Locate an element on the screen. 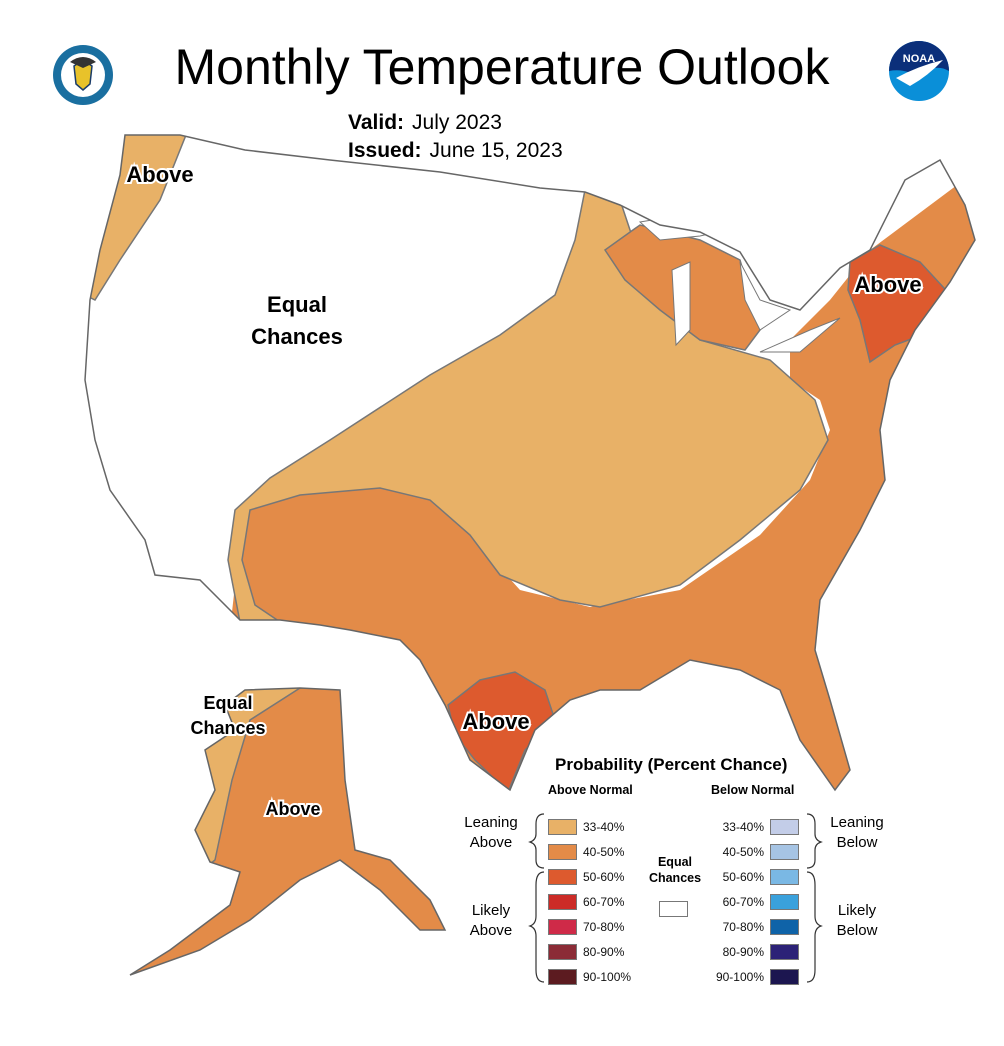 The width and height of the screenshot is (1004, 1046). legend-row-below-0: 33-40% is located at coordinates (749, 826).